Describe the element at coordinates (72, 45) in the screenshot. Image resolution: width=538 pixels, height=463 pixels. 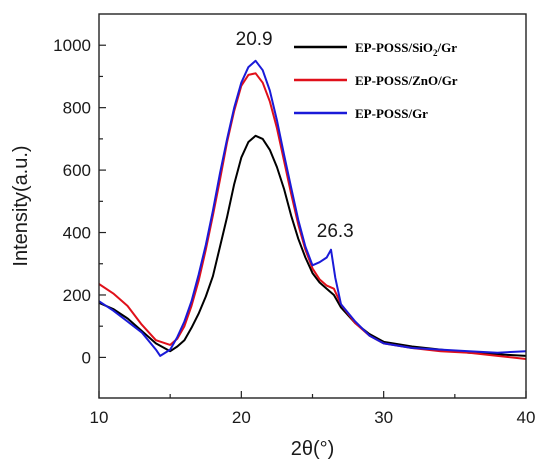
I see `y-tick-label: 1000` at that location.